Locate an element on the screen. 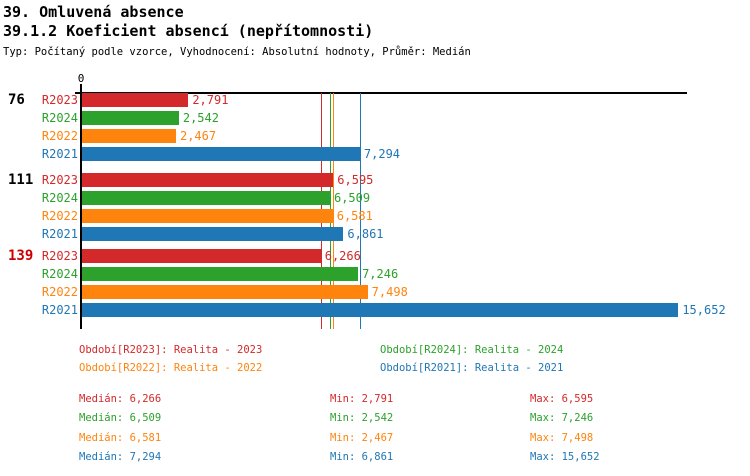 Image resolution: width=750 pixels, height=476 pixels. bar-value-76-r2024: 2,542 is located at coordinates (200, 118).